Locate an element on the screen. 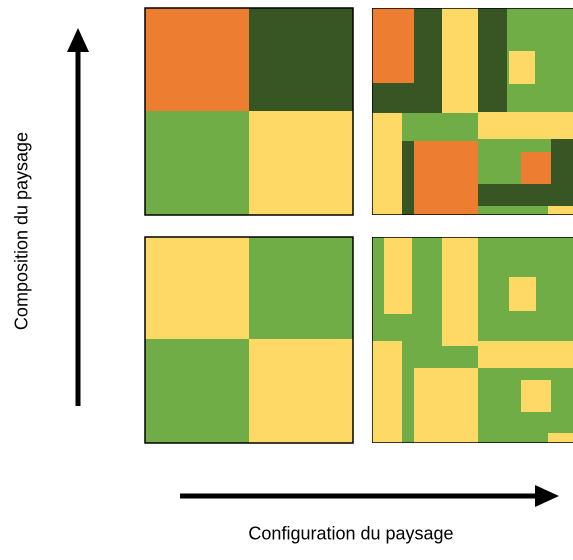 This screenshot has width=573, height=560. landscape-bottom-right is located at coordinates (472, 340).